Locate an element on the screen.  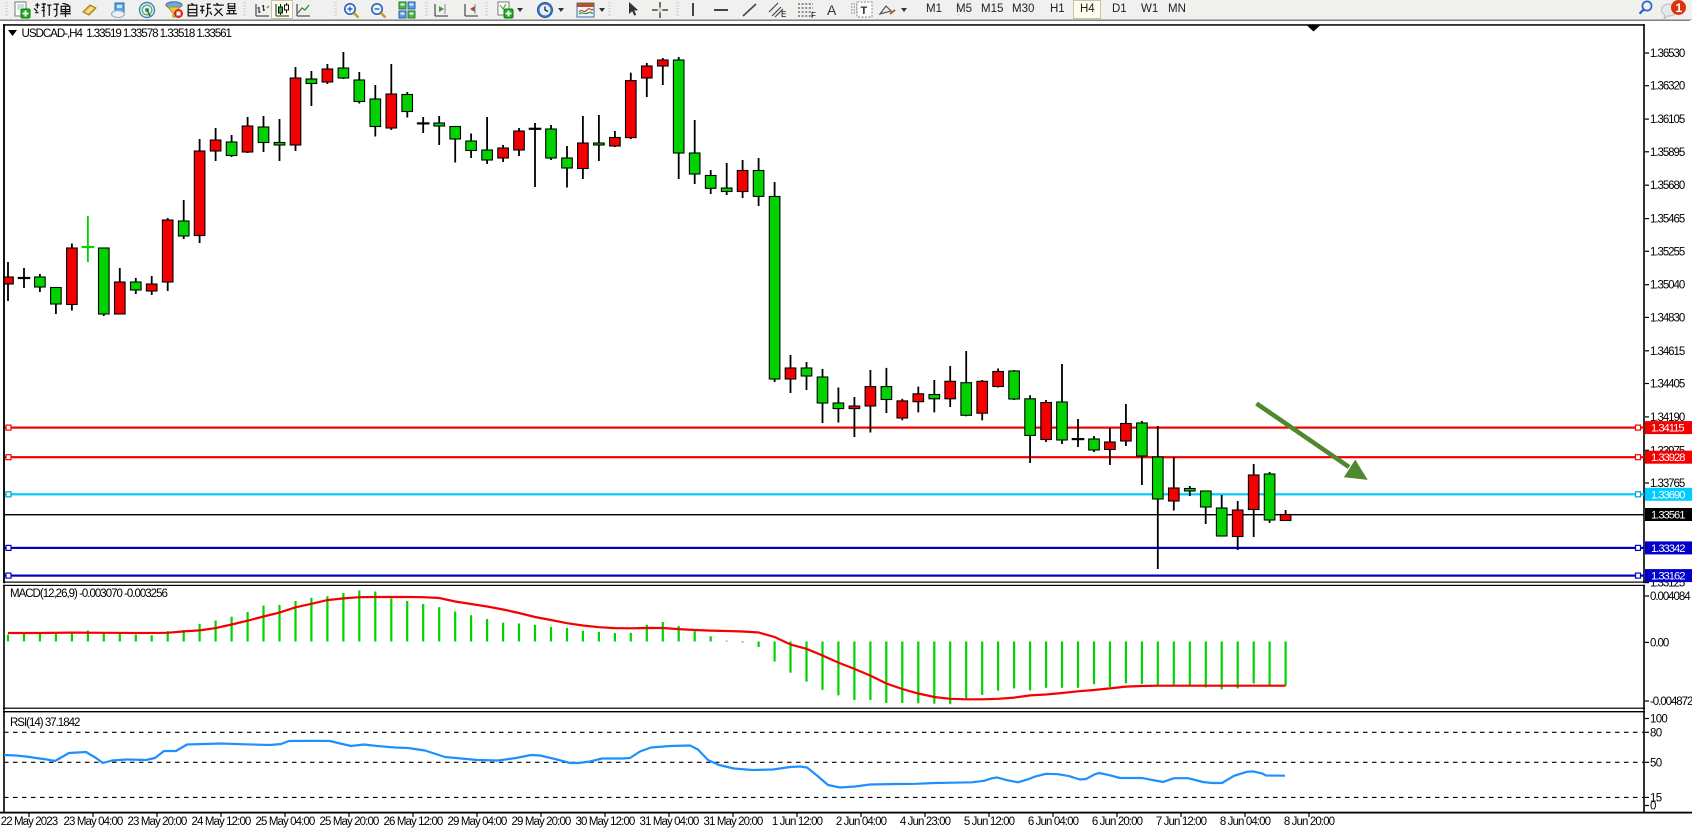
svg-text: 1.34830 is located at coordinates (1667, 318).